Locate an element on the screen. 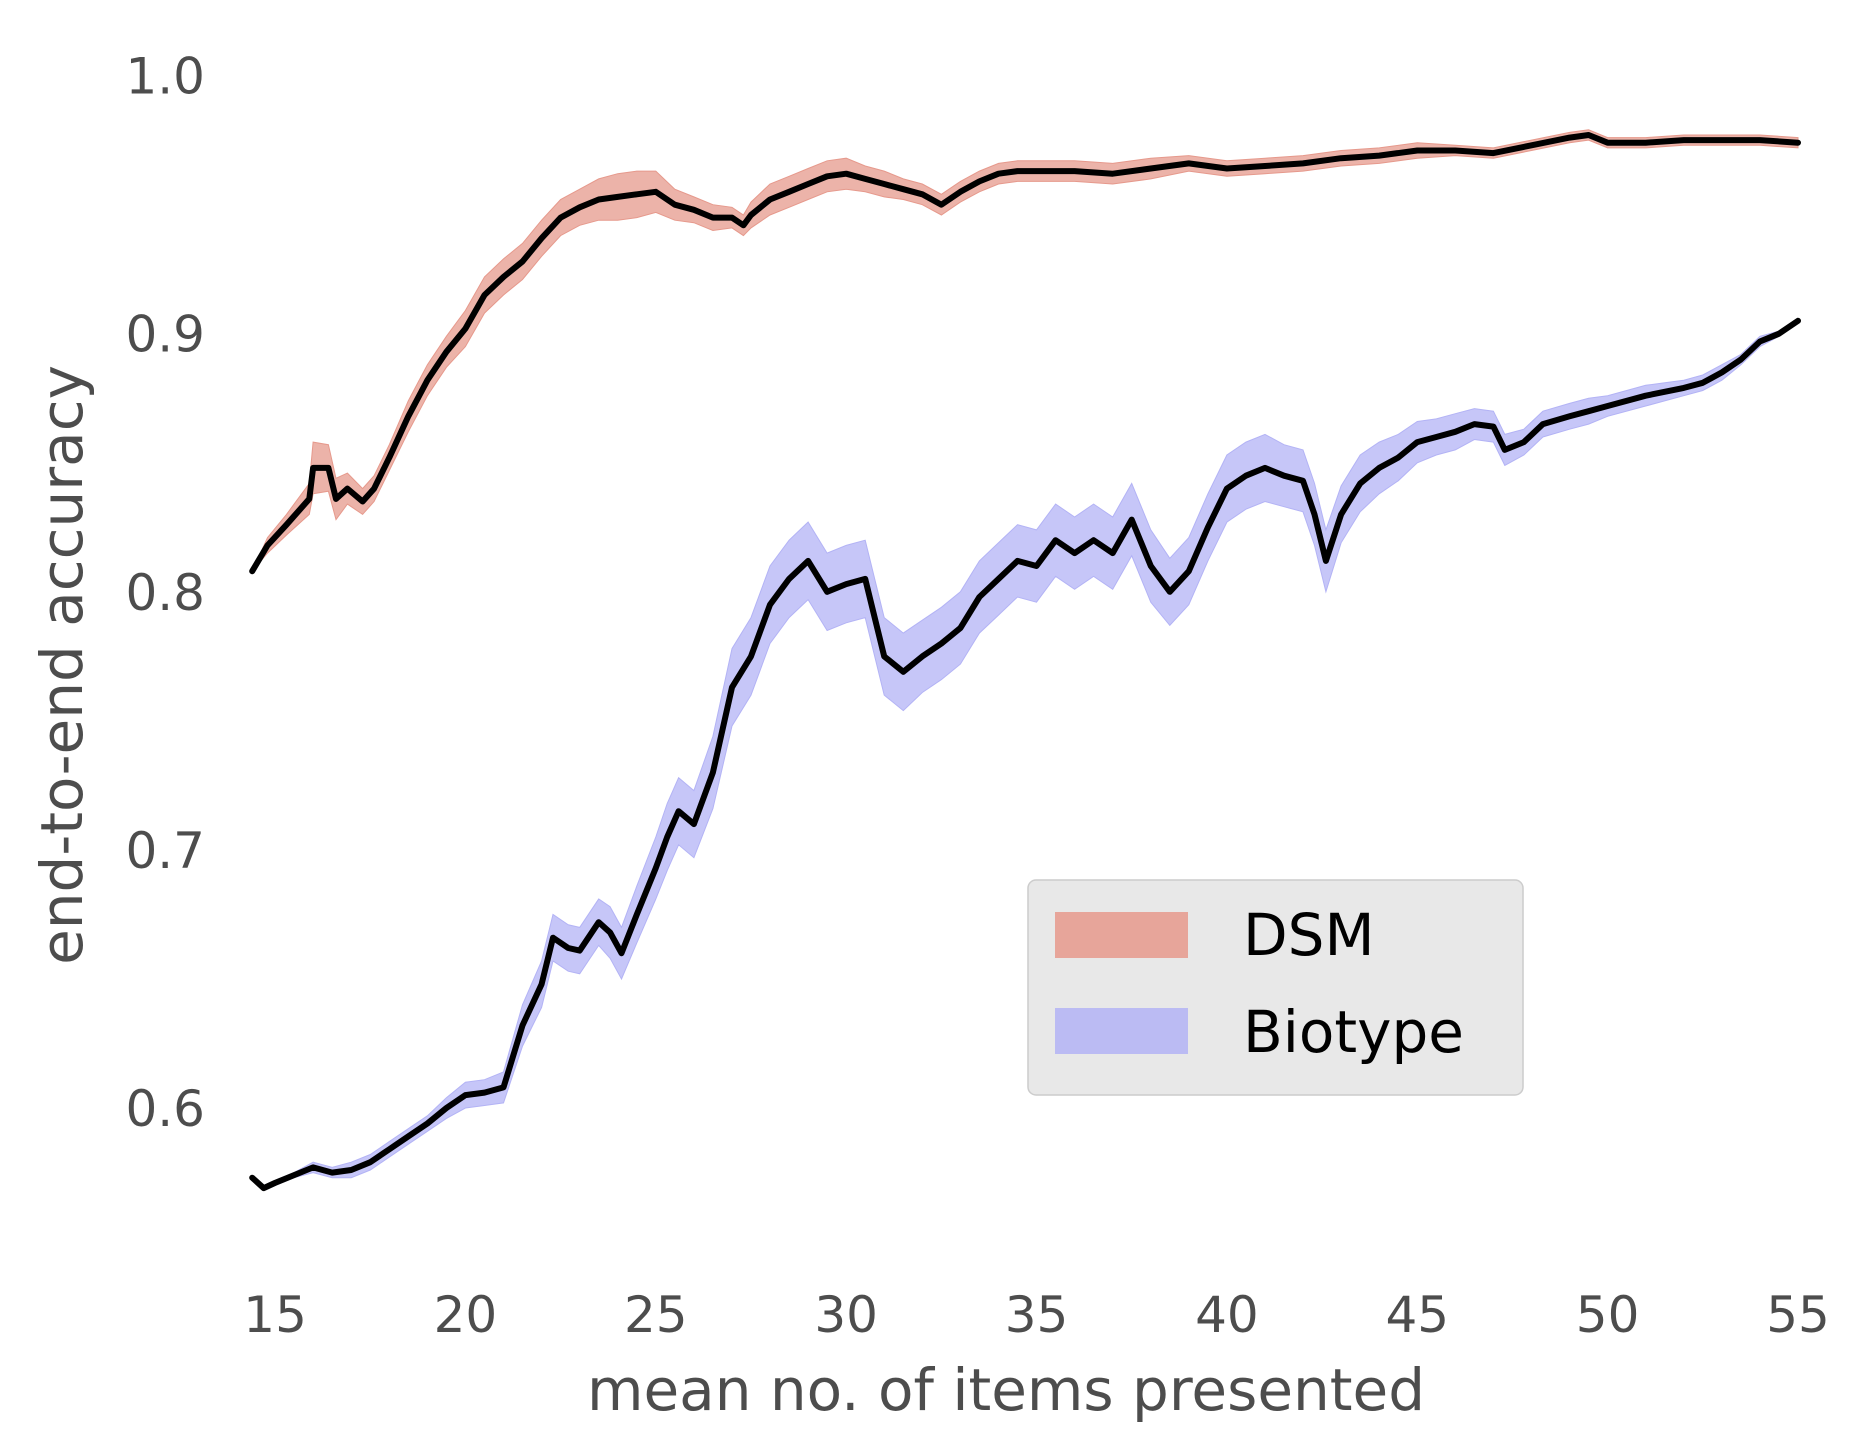 This screenshot has width=1851, height=1449. y-tick-label: 0.8 is located at coordinates (165, 593).